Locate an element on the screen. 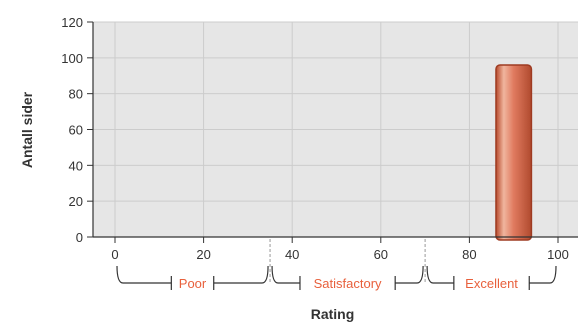  y-axis-title: Antall sider is located at coordinates (27, 129).